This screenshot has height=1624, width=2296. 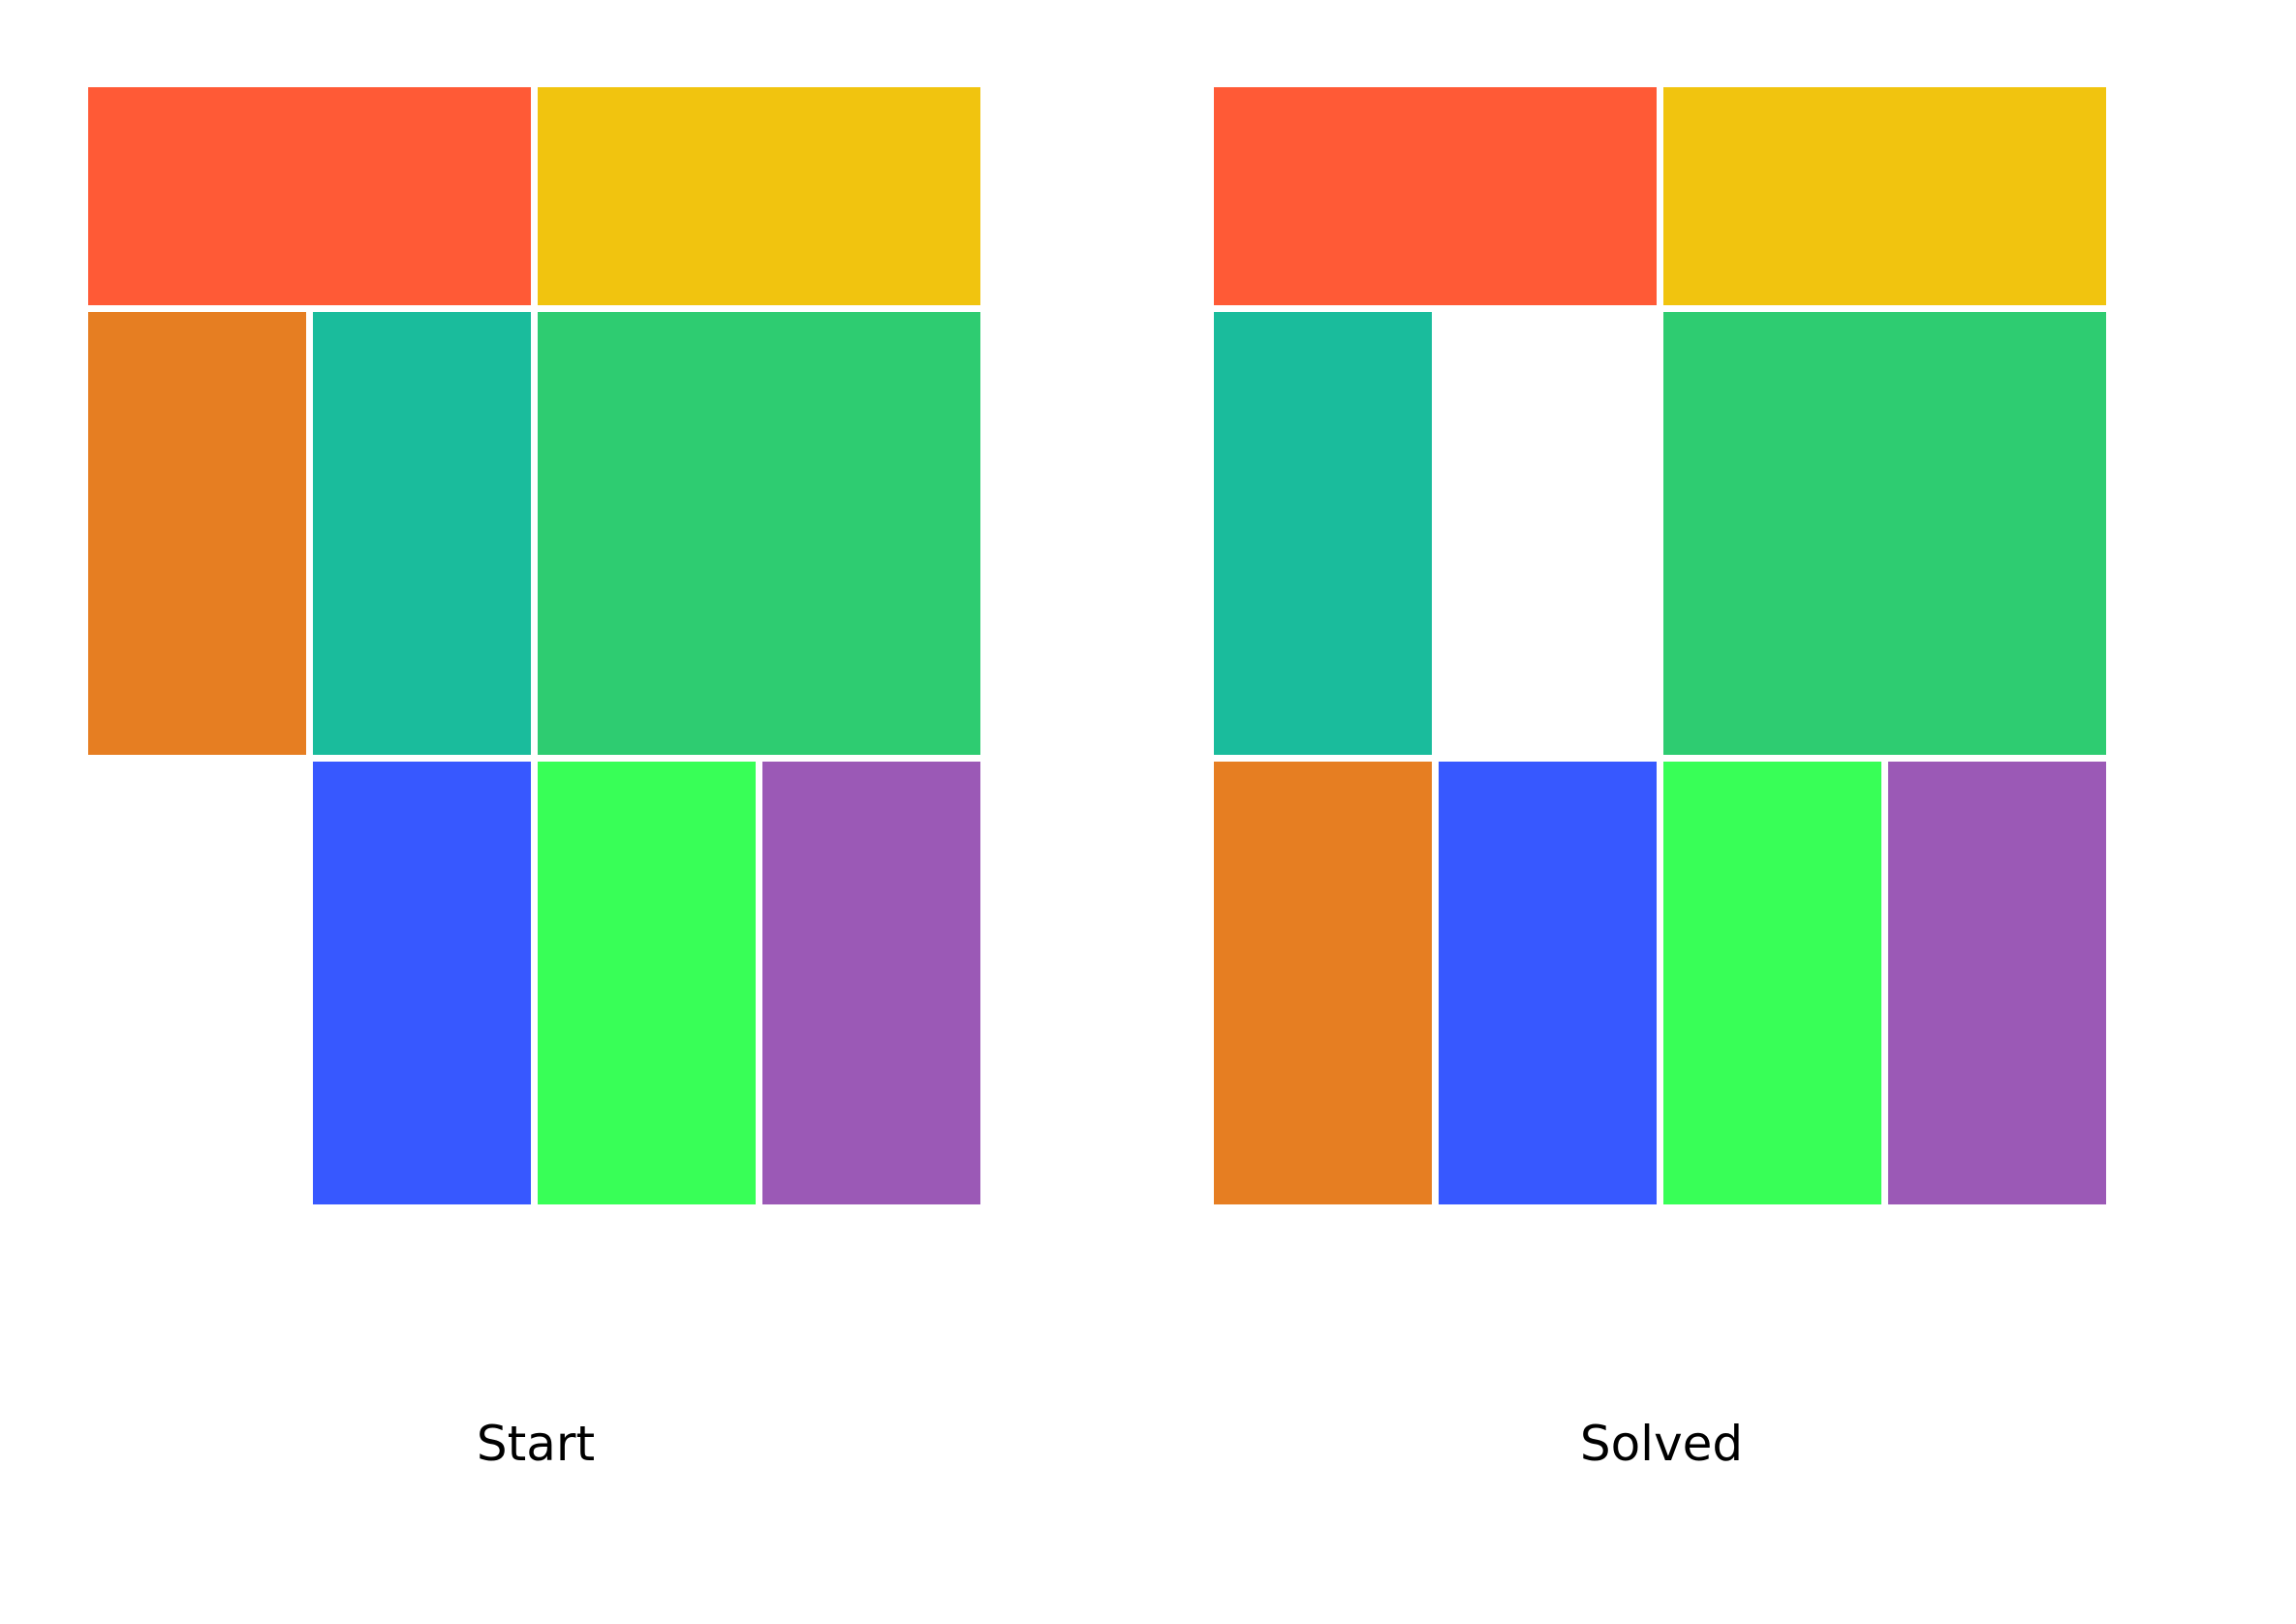 What do you see at coordinates (1661, 1444) in the screenshot?
I see `solved-caption: Solved` at bounding box center [1661, 1444].